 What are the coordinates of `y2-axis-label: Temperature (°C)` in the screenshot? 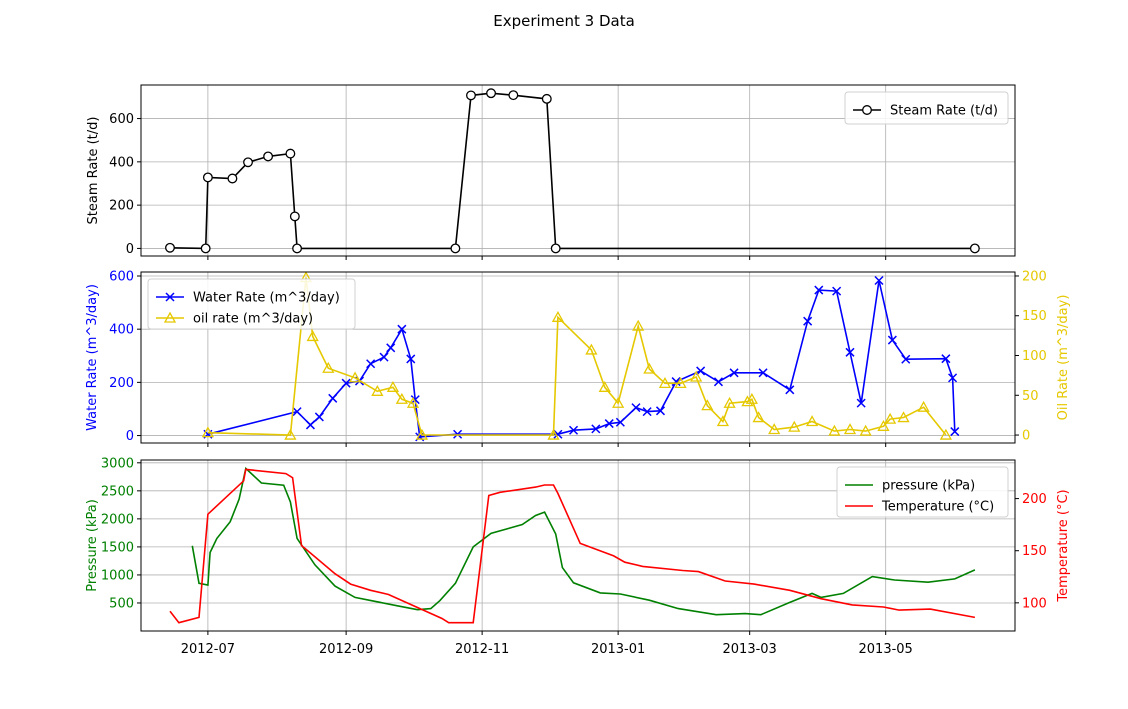 It's located at (1063, 545).